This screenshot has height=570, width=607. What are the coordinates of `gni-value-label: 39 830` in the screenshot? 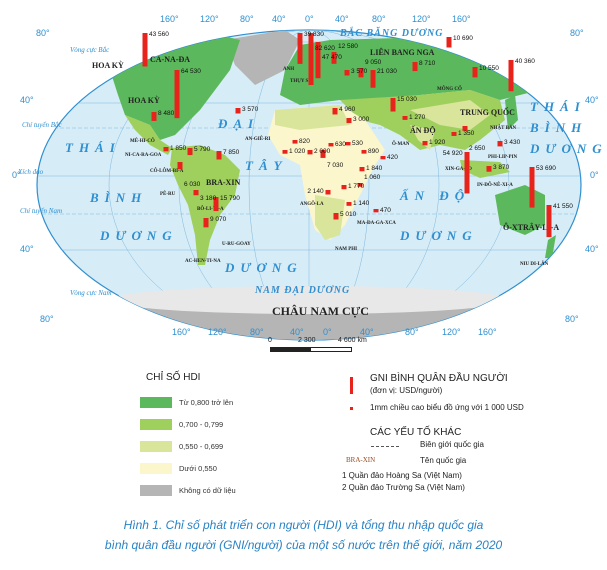 It's located at (314, 34).